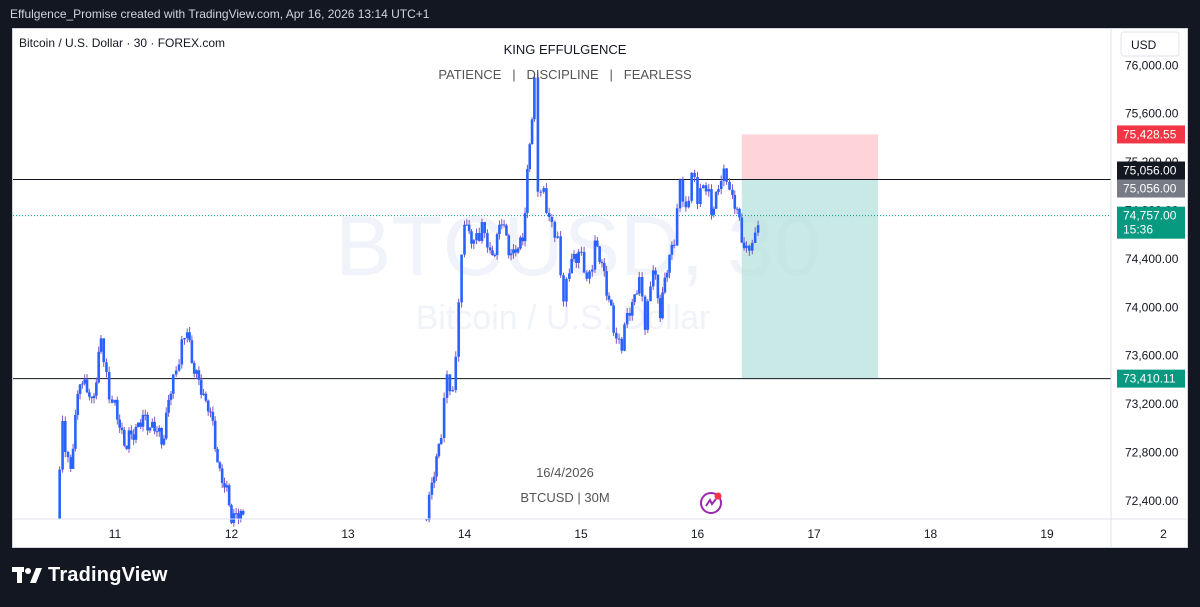  I want to click on currency-button: USD, so click(1150, 44).